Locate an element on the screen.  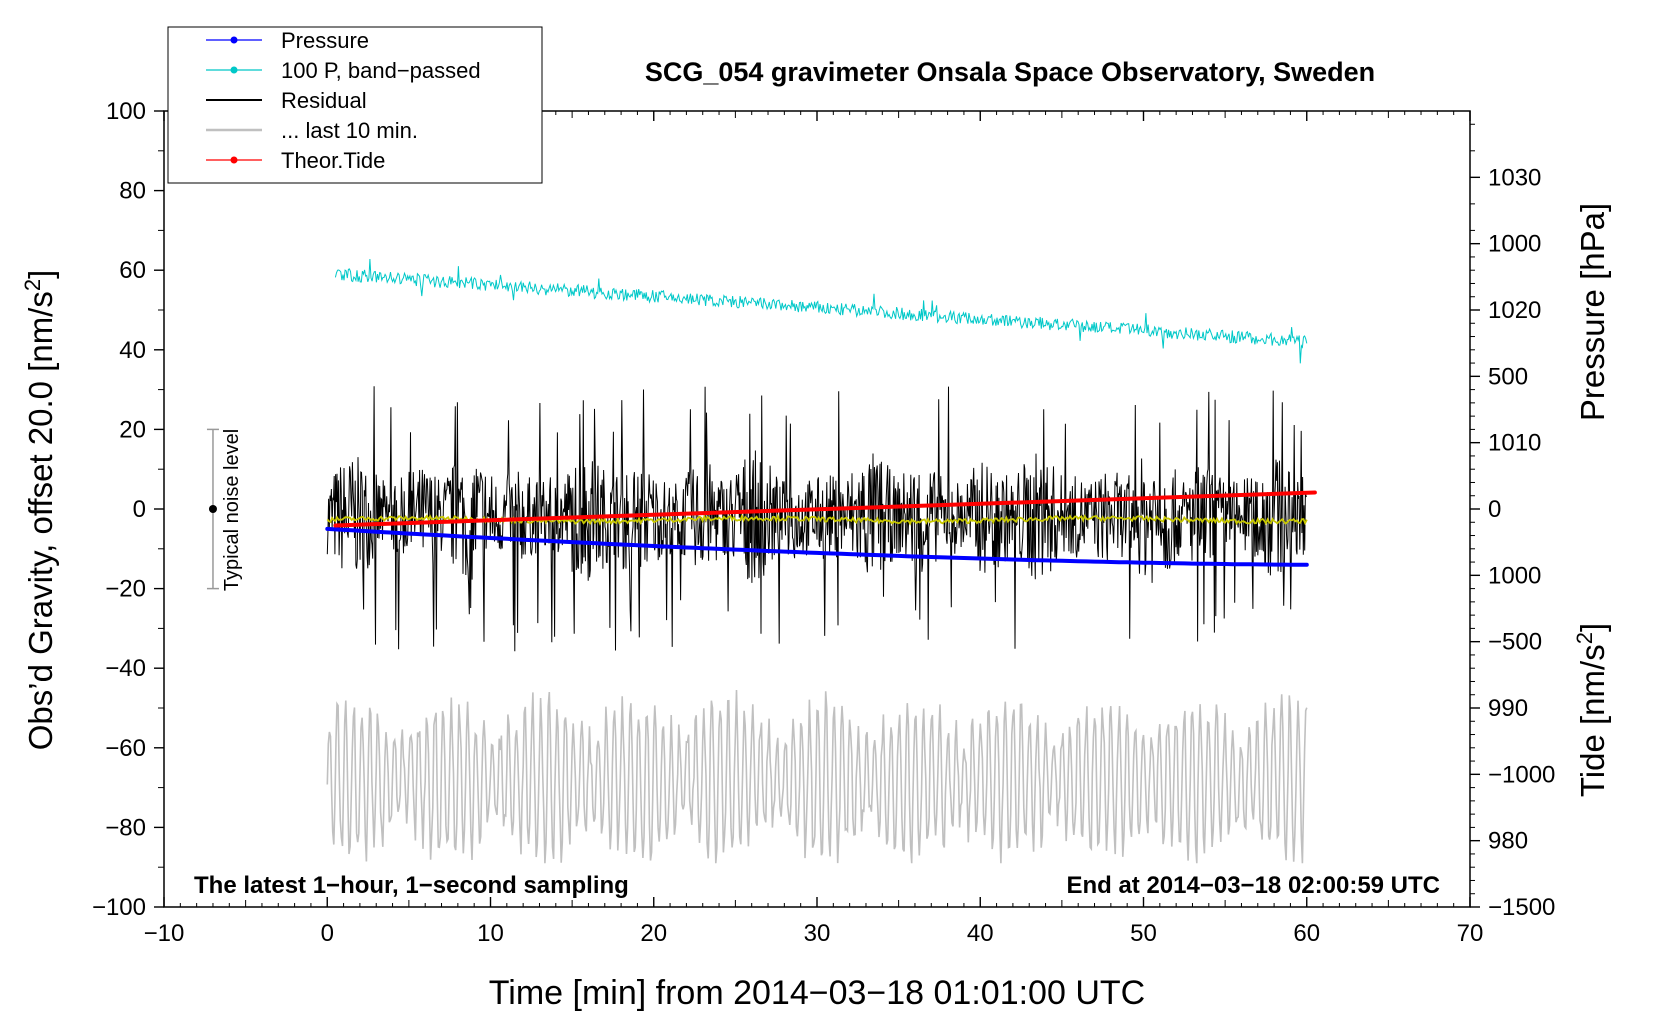
pressure-tick-label-4: 1020 is located at coordinates (1514, 310).